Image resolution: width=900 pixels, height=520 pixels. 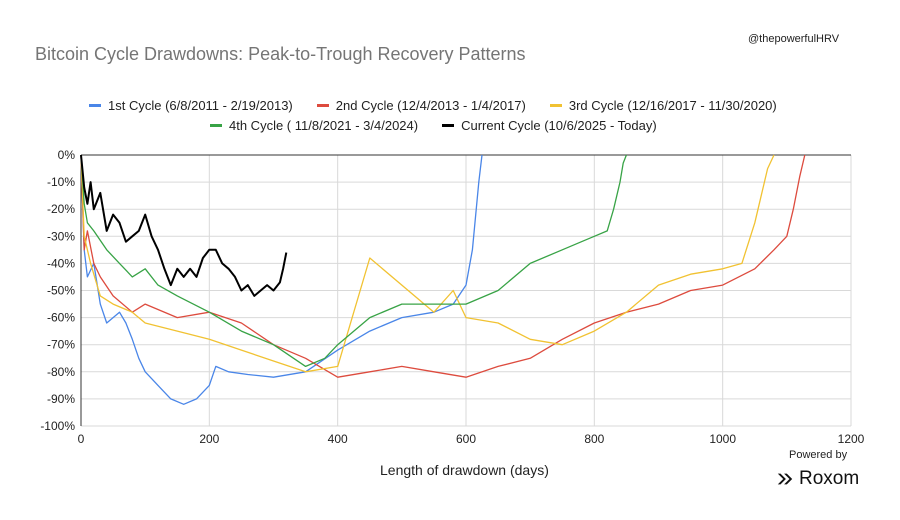 I want to click on powered-by-label: Powered by, so click(x=818, y=455).